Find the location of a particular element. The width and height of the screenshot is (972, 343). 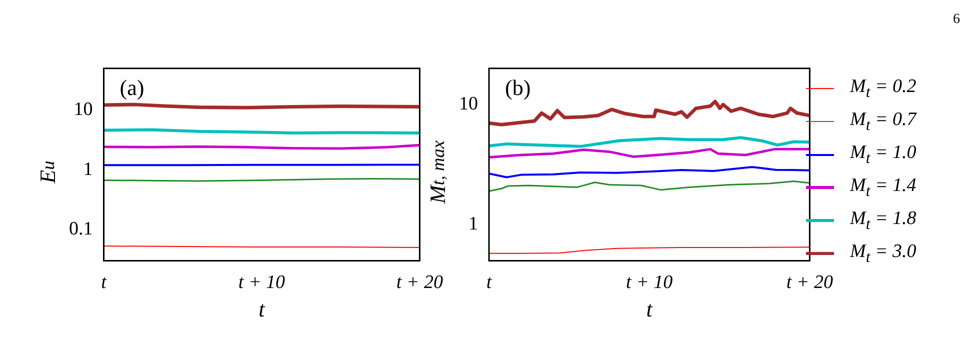

annotation: (a) is located at coordinates (132, 87).